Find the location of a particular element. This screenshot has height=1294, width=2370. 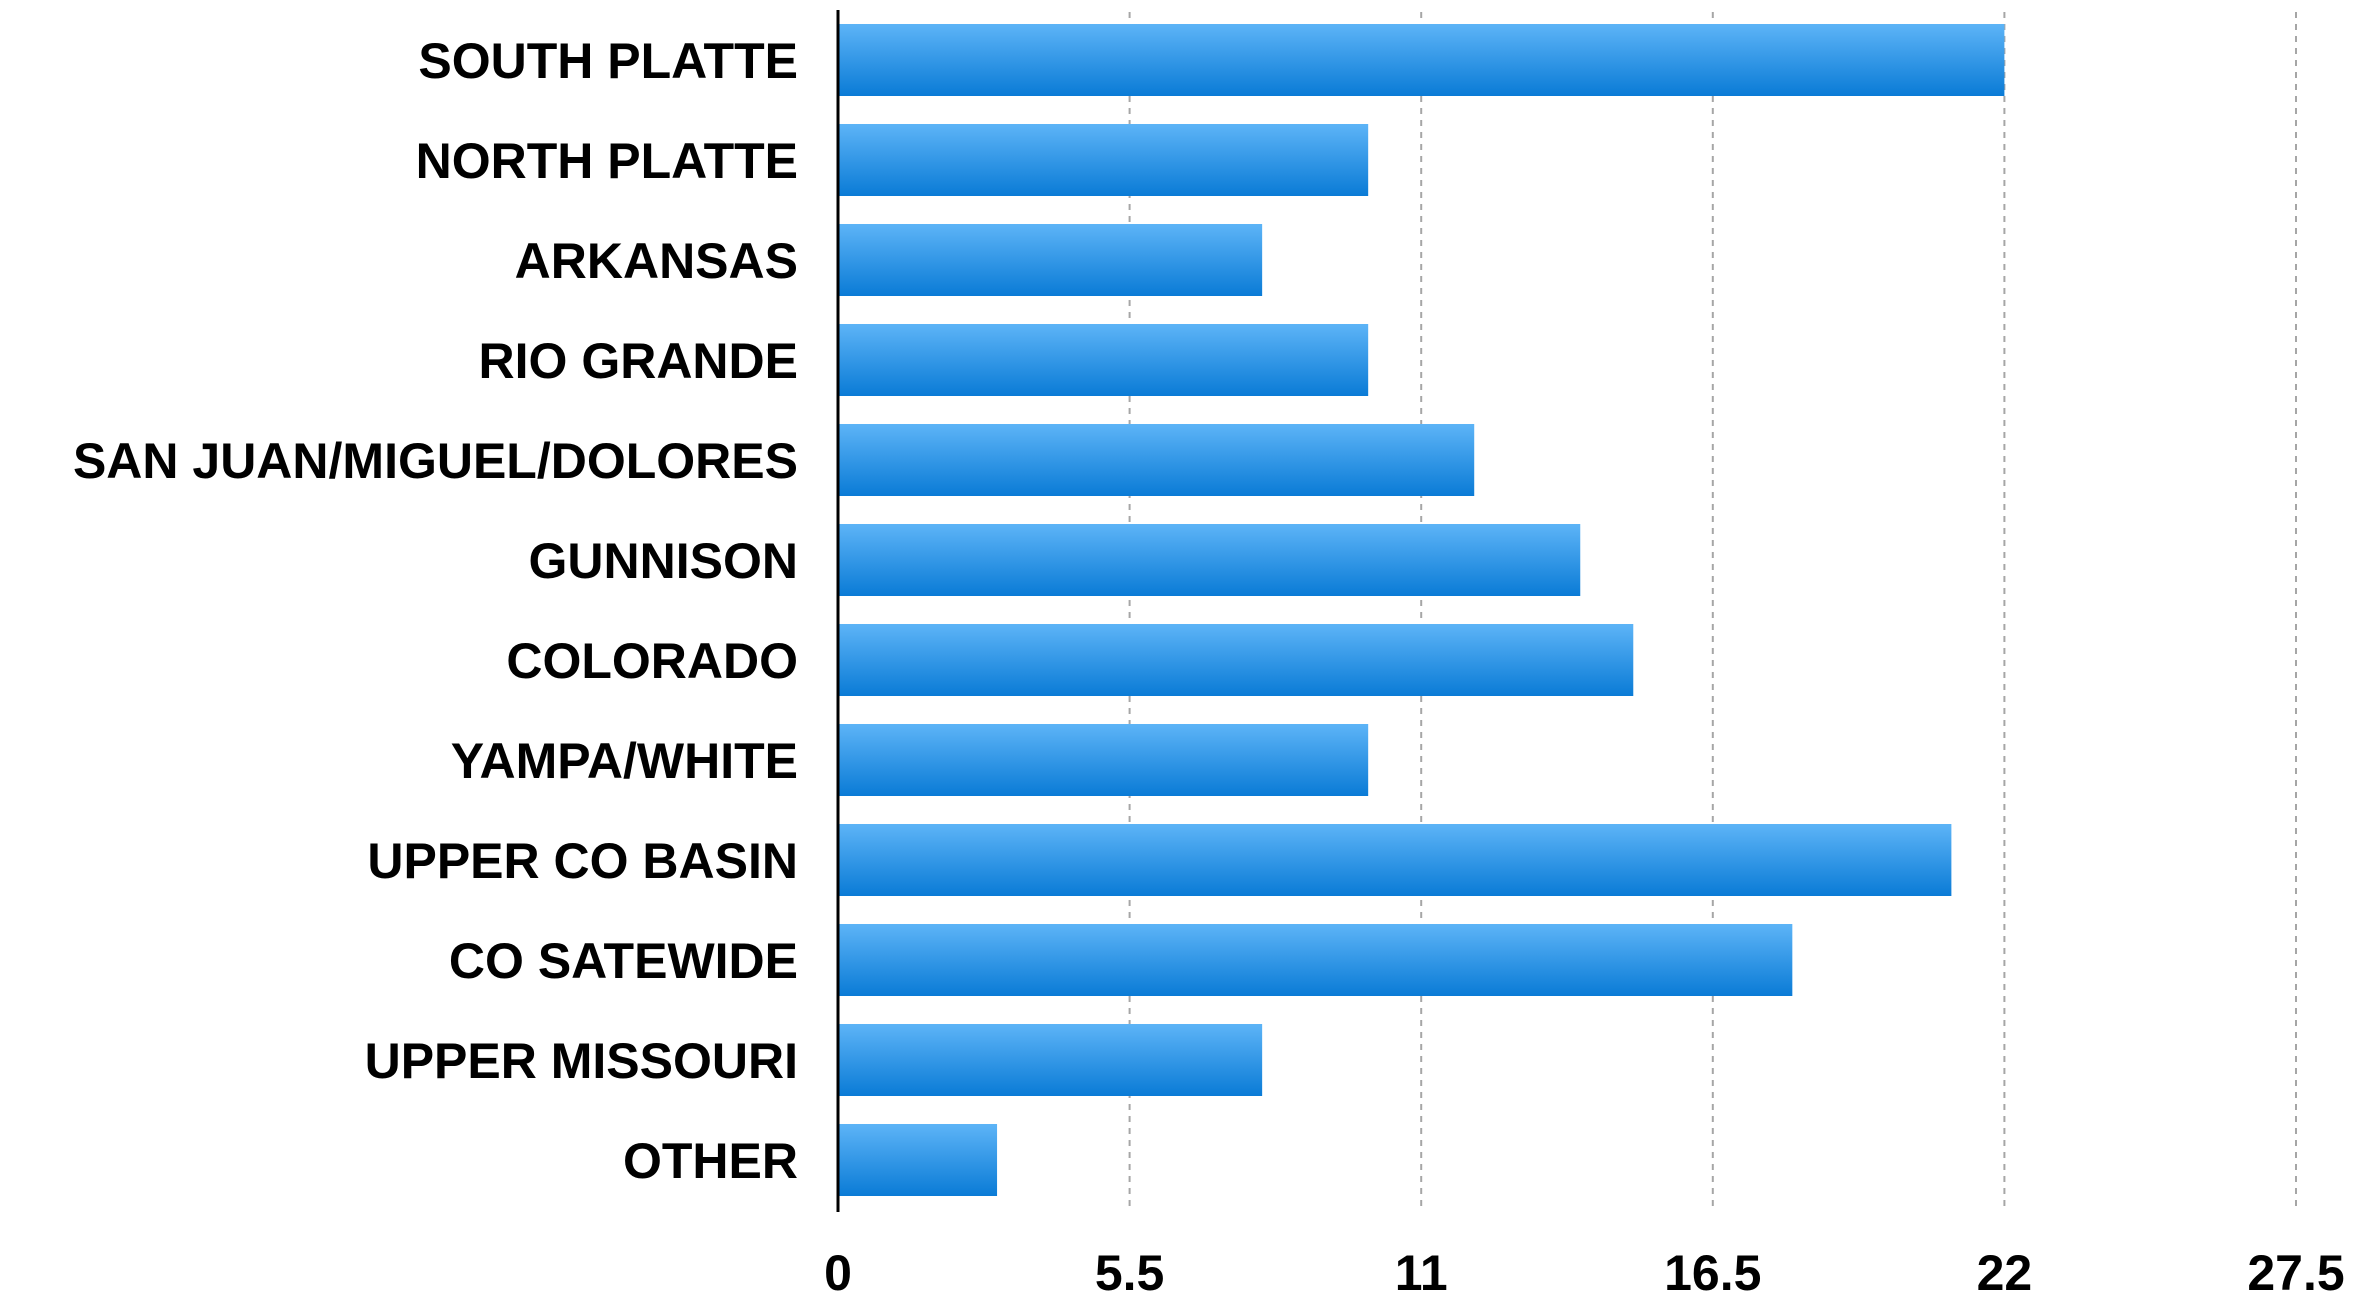

x-tick-label: 16.5 is located at coordinates (1712, 1269).